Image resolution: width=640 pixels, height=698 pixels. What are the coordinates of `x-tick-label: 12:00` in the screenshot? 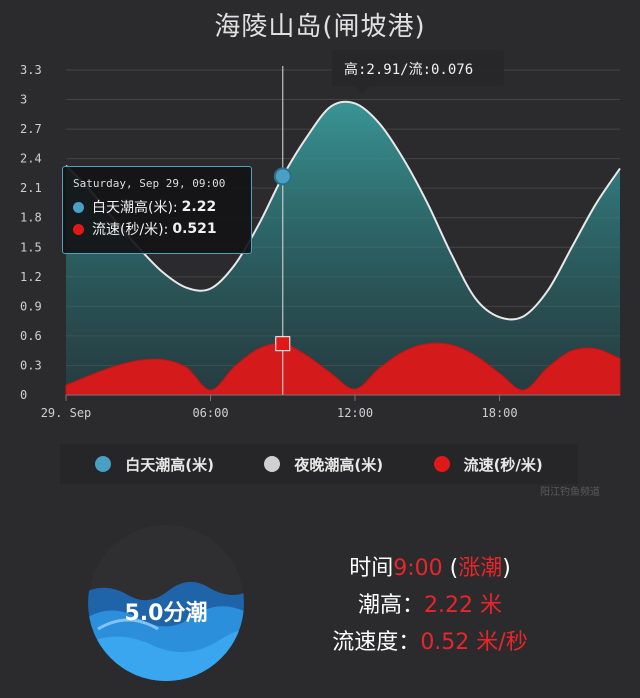 It's located at (355, 413).